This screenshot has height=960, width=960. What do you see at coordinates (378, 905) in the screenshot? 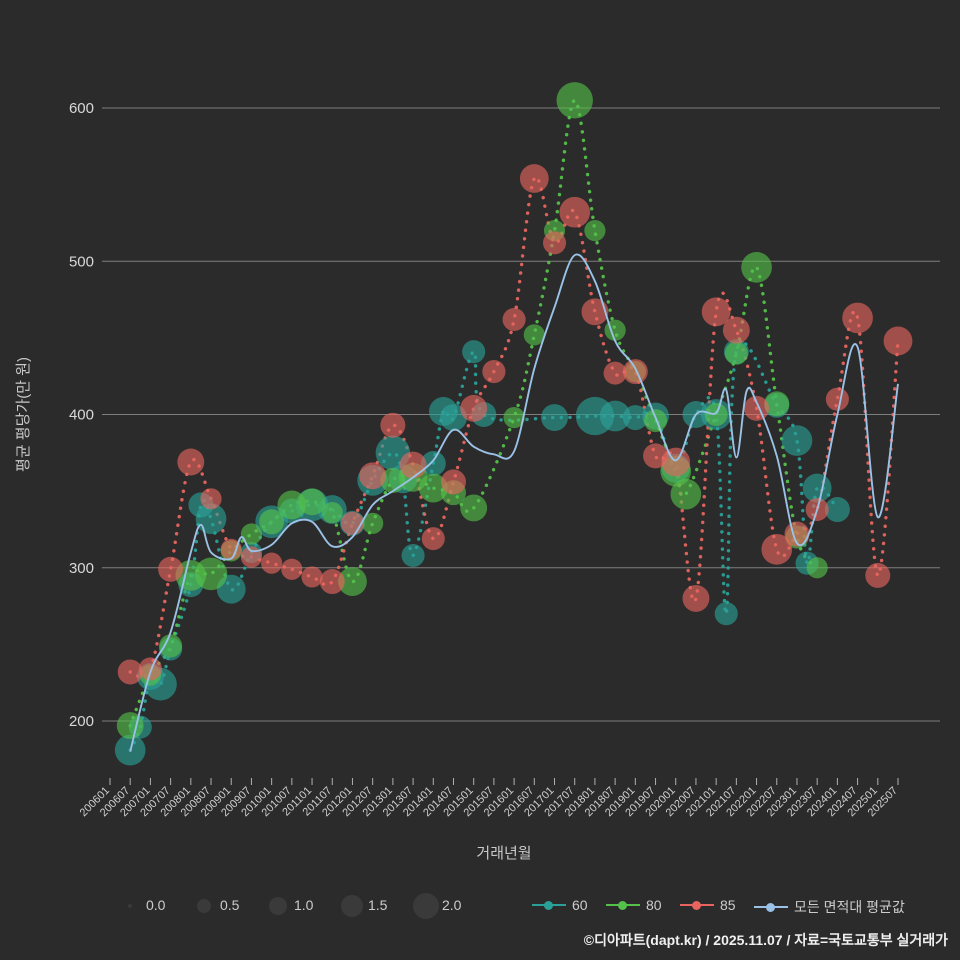
I see `bubble-size-label: 1.5` at bounding box center [378, 905].